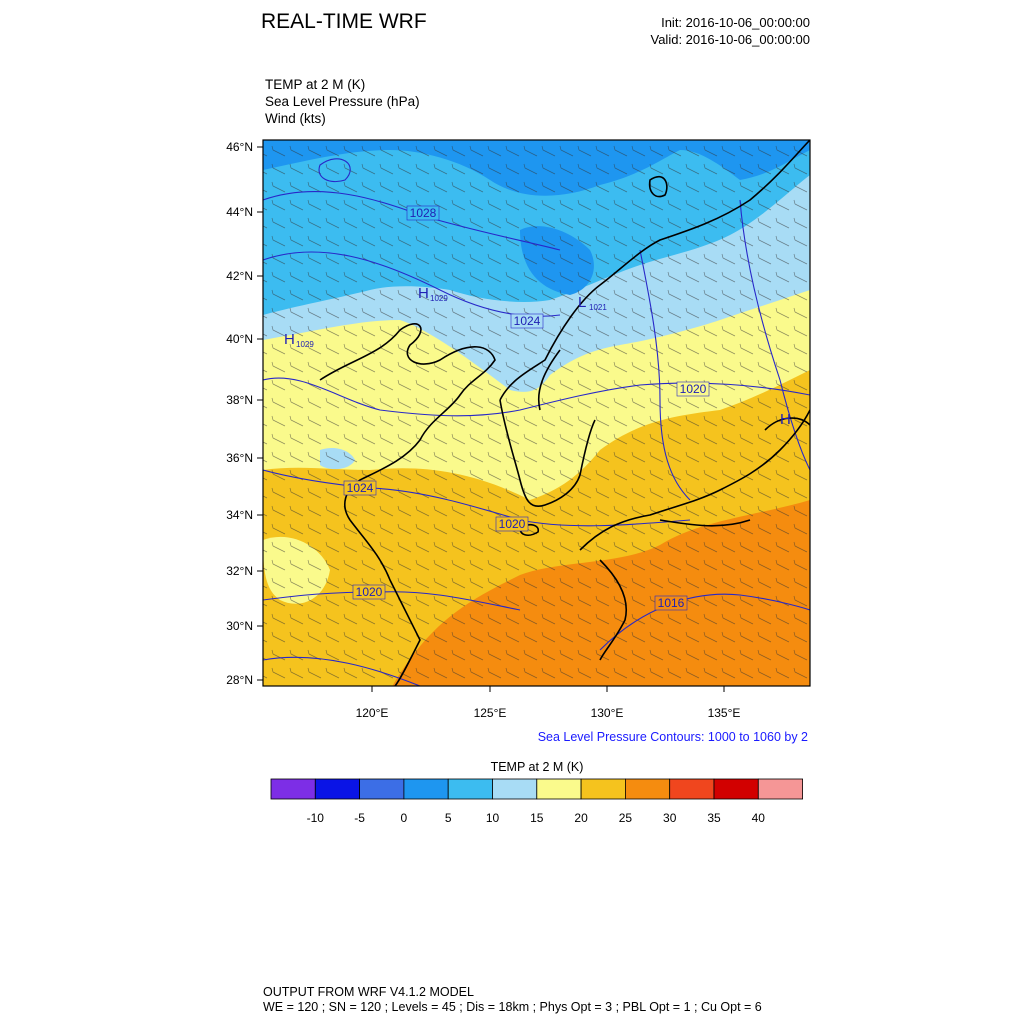  What do you see at coordinates (537, 356) in the screenshot?
I see `pressure-centers: H 1029 H 1029 H L 1021` at bounding box center [537, 356].